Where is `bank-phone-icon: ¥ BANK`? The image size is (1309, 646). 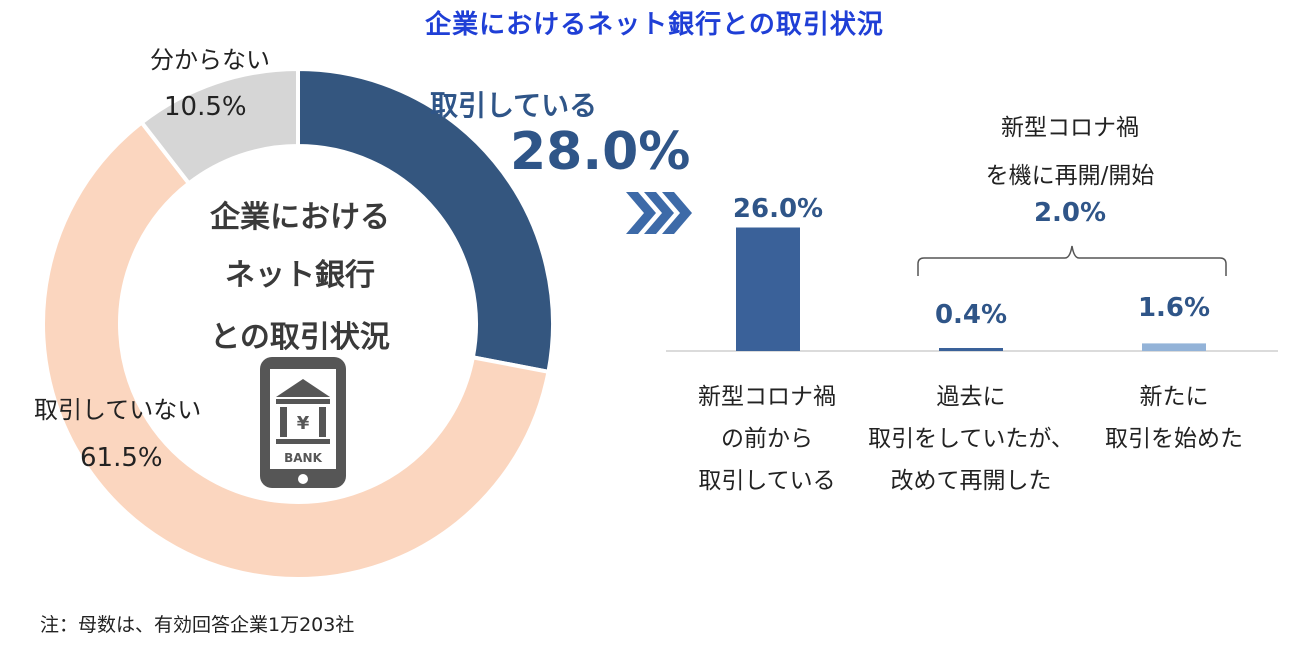 bank-phone-icon: ¥ BANK is located at coordinates (303, 422).